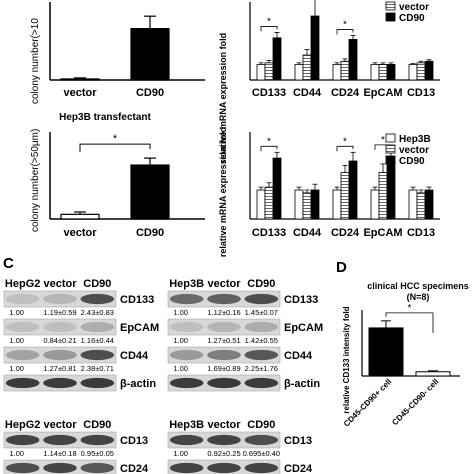 The height and width of the screenshot is (474, 474). Describe the element at coordinates (261, 453) in the screenshot. I see `quant-value: 0.695±0.40` at that location.